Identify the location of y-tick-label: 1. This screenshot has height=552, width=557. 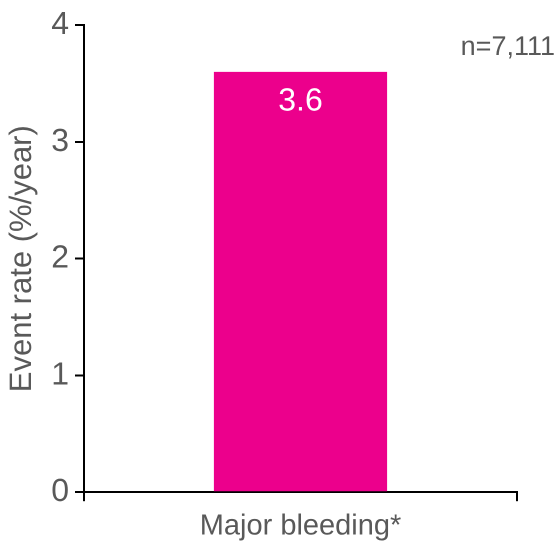
(60, 373).